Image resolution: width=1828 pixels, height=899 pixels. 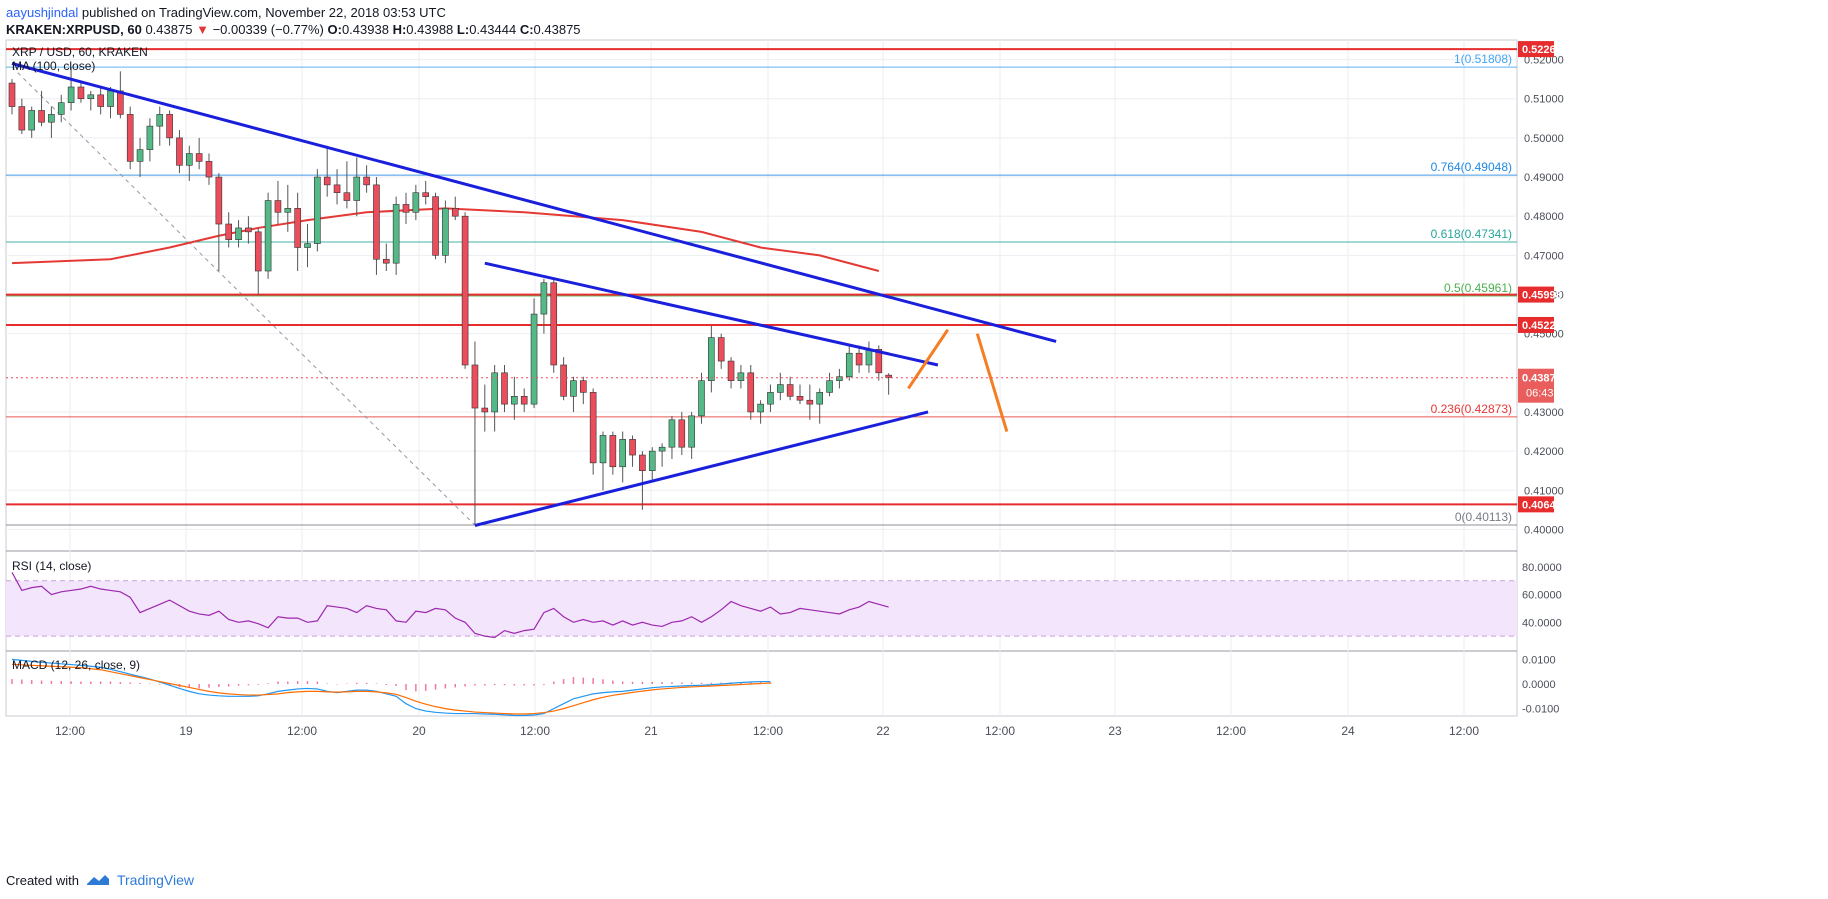 What do you see at coordinates (1539, 685) in the screenshot?
I see `macd-tick-label: 0.0000` at bounding box center [1539, 685].